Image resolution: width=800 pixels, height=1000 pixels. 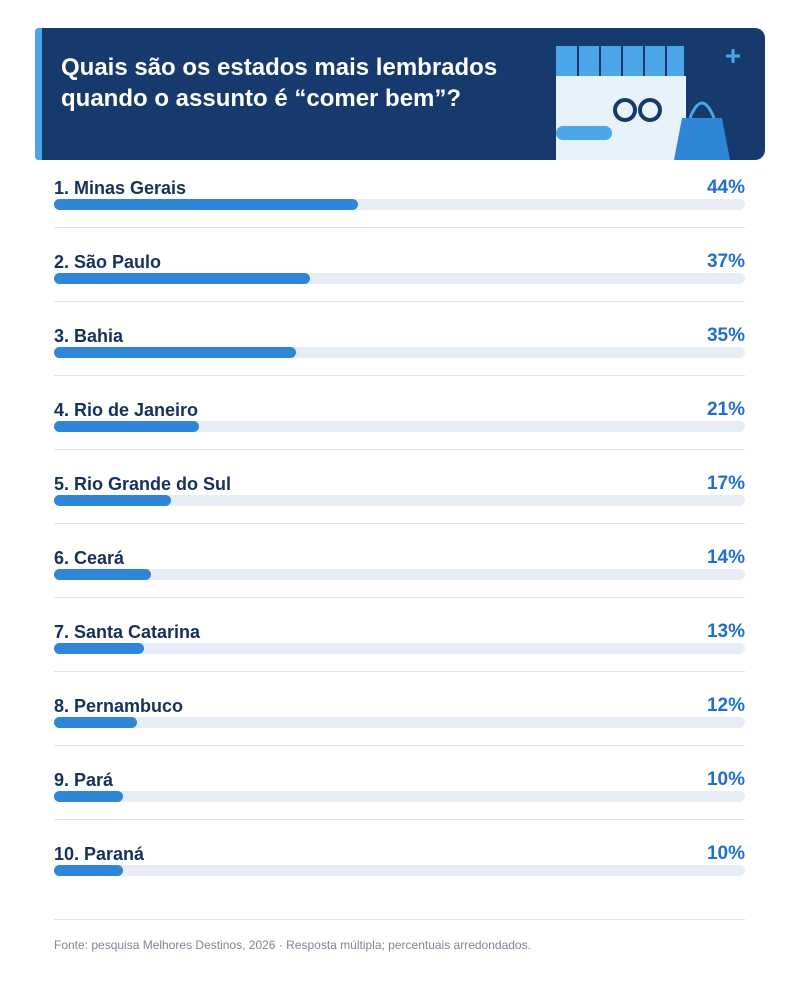 What do you see at coordinates (89, 336) in the screenshot?
I see `category-label: 3. Bahia` at bounding box center [89, 336].